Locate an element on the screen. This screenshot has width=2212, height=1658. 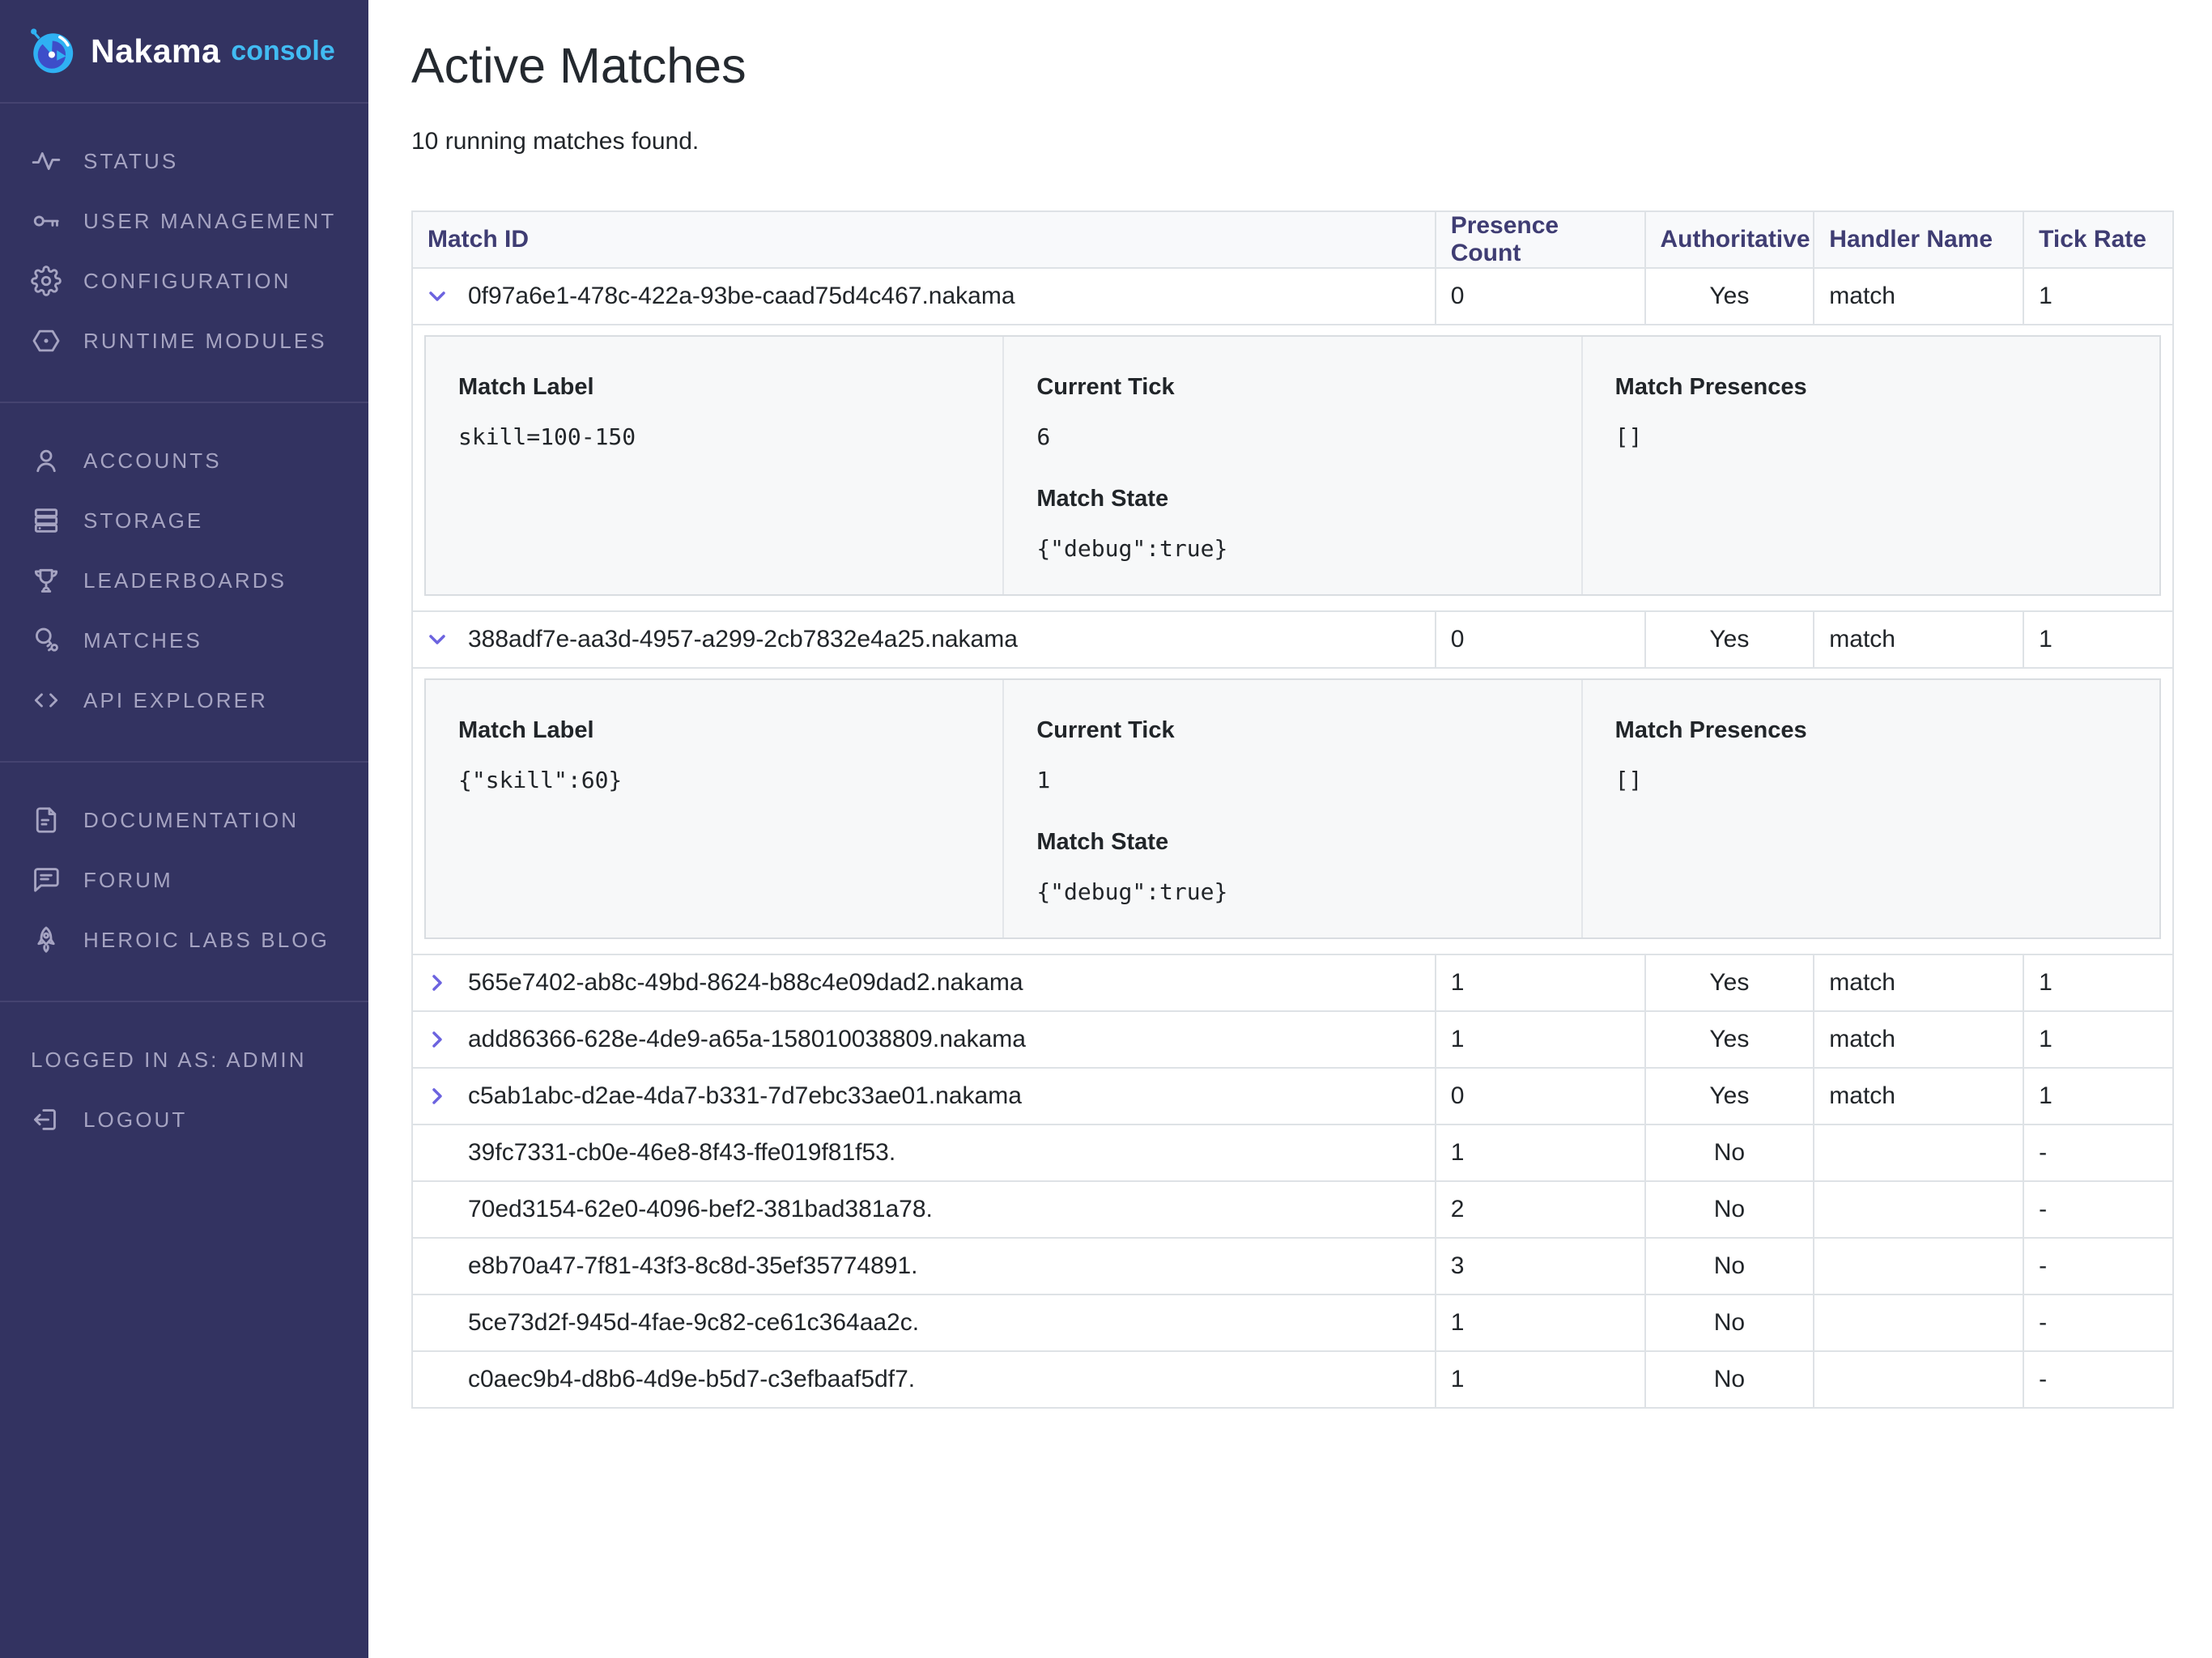
sidebar-item-status: STATUS is located at coordinates (184, 161).